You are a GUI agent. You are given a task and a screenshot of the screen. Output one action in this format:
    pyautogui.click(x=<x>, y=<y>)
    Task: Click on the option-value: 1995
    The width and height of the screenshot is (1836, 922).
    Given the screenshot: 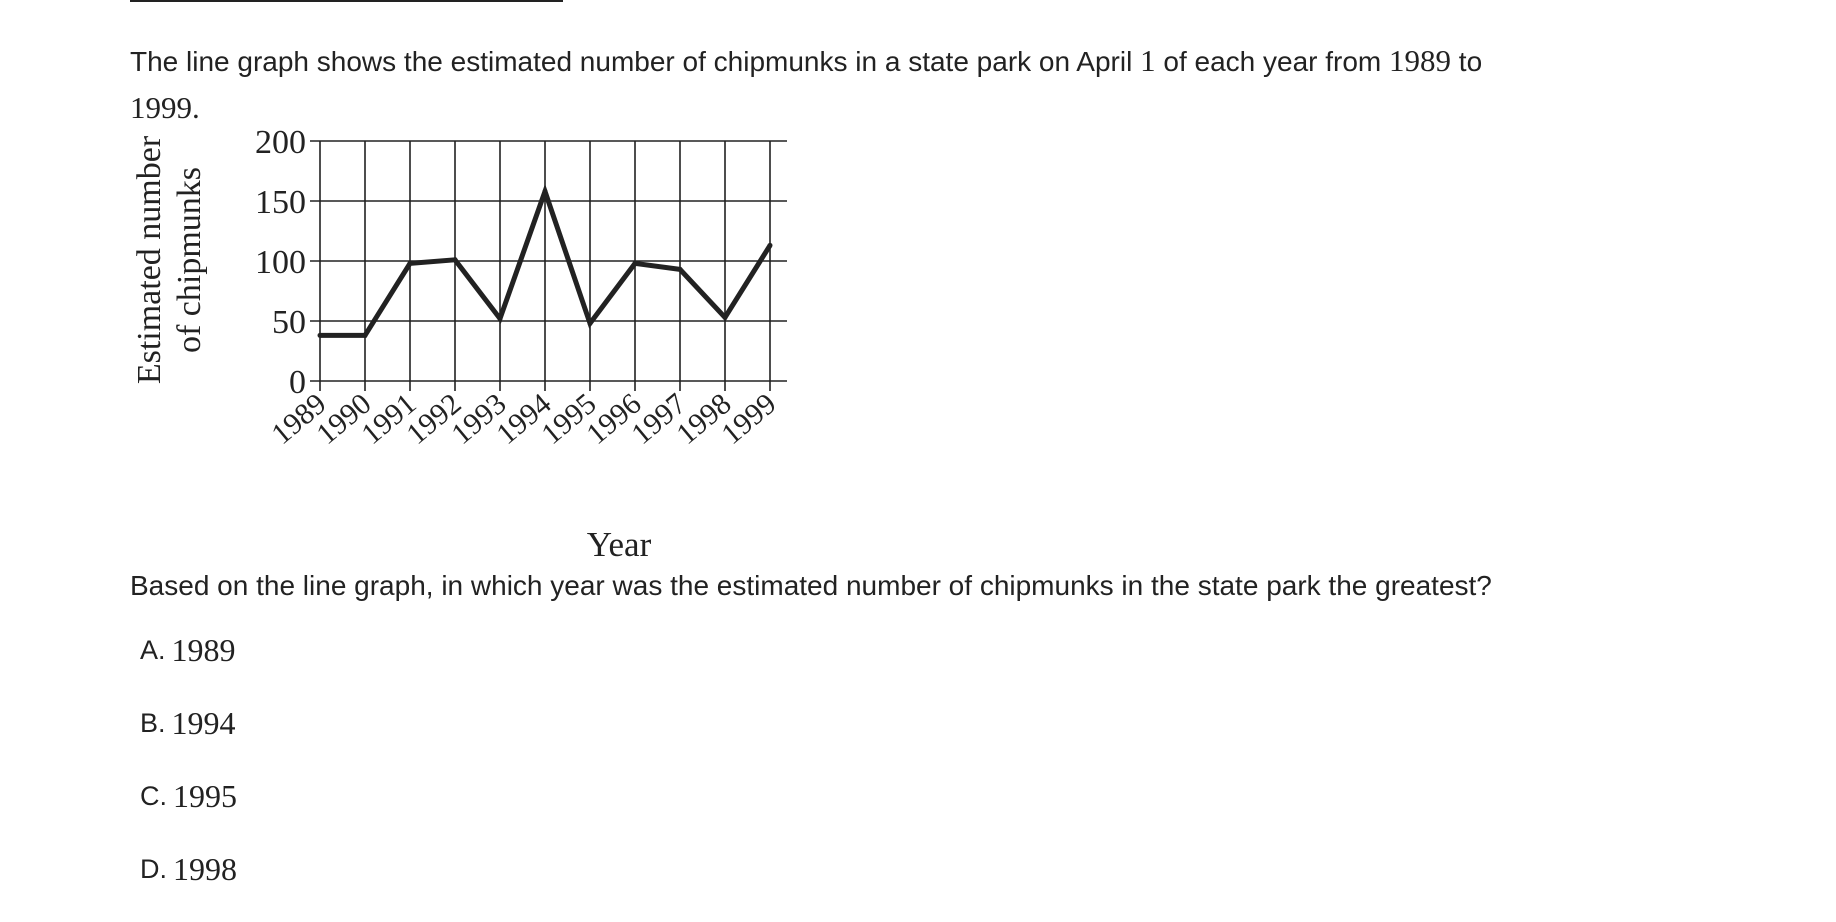 What is the action you would take?
    pyautogui.click(x=205, y=796)
    